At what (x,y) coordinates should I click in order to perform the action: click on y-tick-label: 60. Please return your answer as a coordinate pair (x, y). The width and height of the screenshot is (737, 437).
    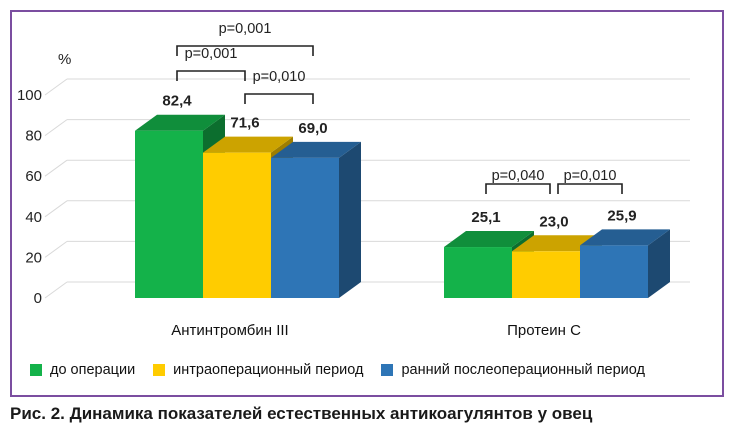
    Looking at the image, I should click on (33, 176).